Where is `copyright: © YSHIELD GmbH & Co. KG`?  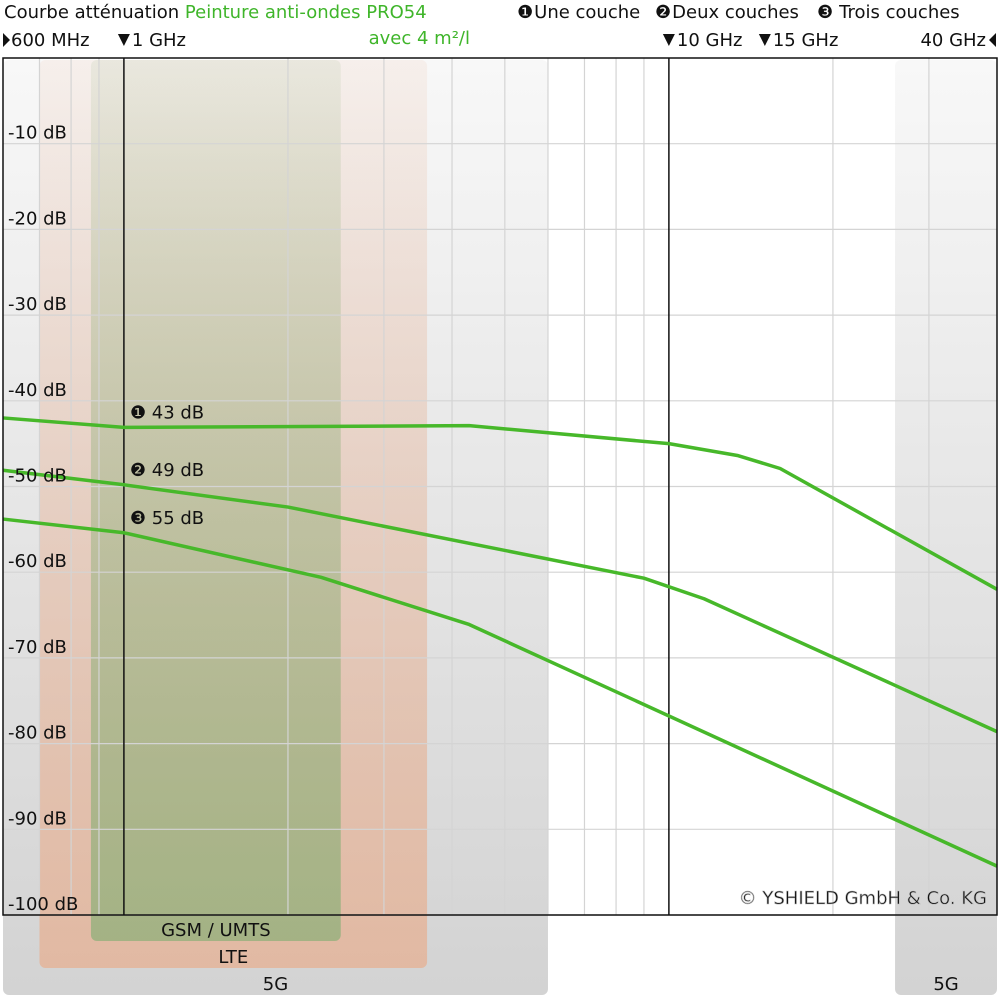
copyright: © YSHIELD GmbH & Co. KG is located at coordinates (863, 898).